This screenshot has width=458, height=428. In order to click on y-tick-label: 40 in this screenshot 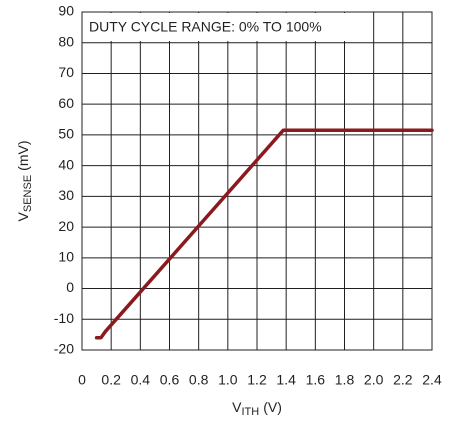, I will do `click(66, 164)`.